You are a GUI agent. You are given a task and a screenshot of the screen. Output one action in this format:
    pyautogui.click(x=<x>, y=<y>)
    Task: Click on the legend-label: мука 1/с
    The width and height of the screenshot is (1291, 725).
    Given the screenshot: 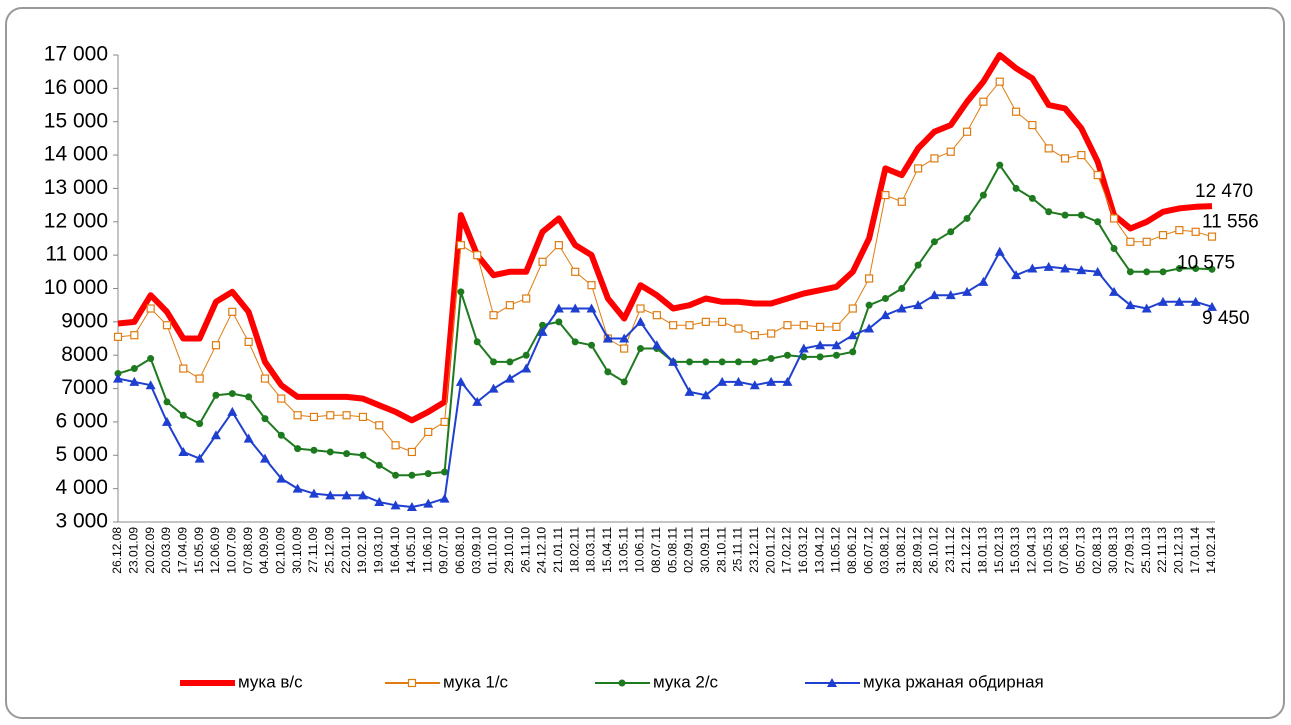 What is the action you would take?
    pyautogui.click(x=476, y=681)
    